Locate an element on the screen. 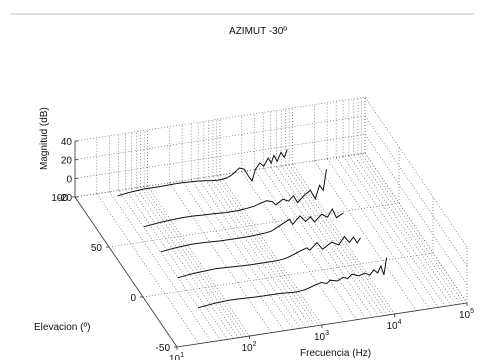 Image resolution: width=484 pixels, height=360 pixels. z-tick-label: -20 is located at coordinates (65, 198).